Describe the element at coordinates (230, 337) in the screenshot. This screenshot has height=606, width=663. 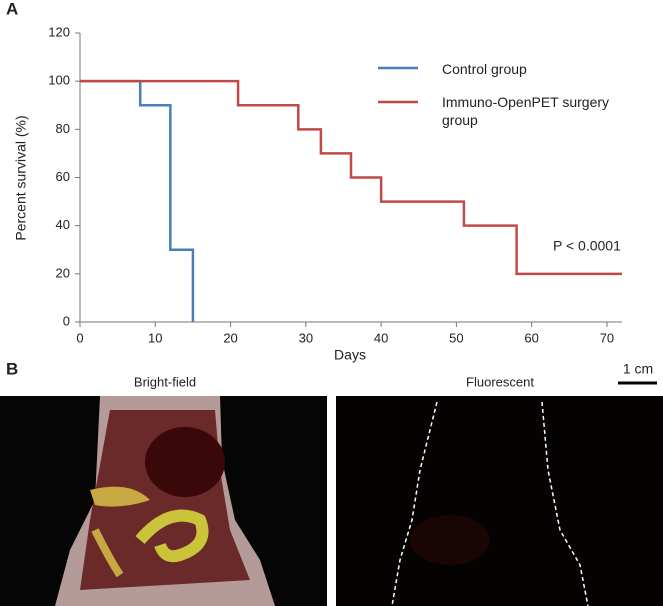
I see `x-tick-label: 20` at that location.